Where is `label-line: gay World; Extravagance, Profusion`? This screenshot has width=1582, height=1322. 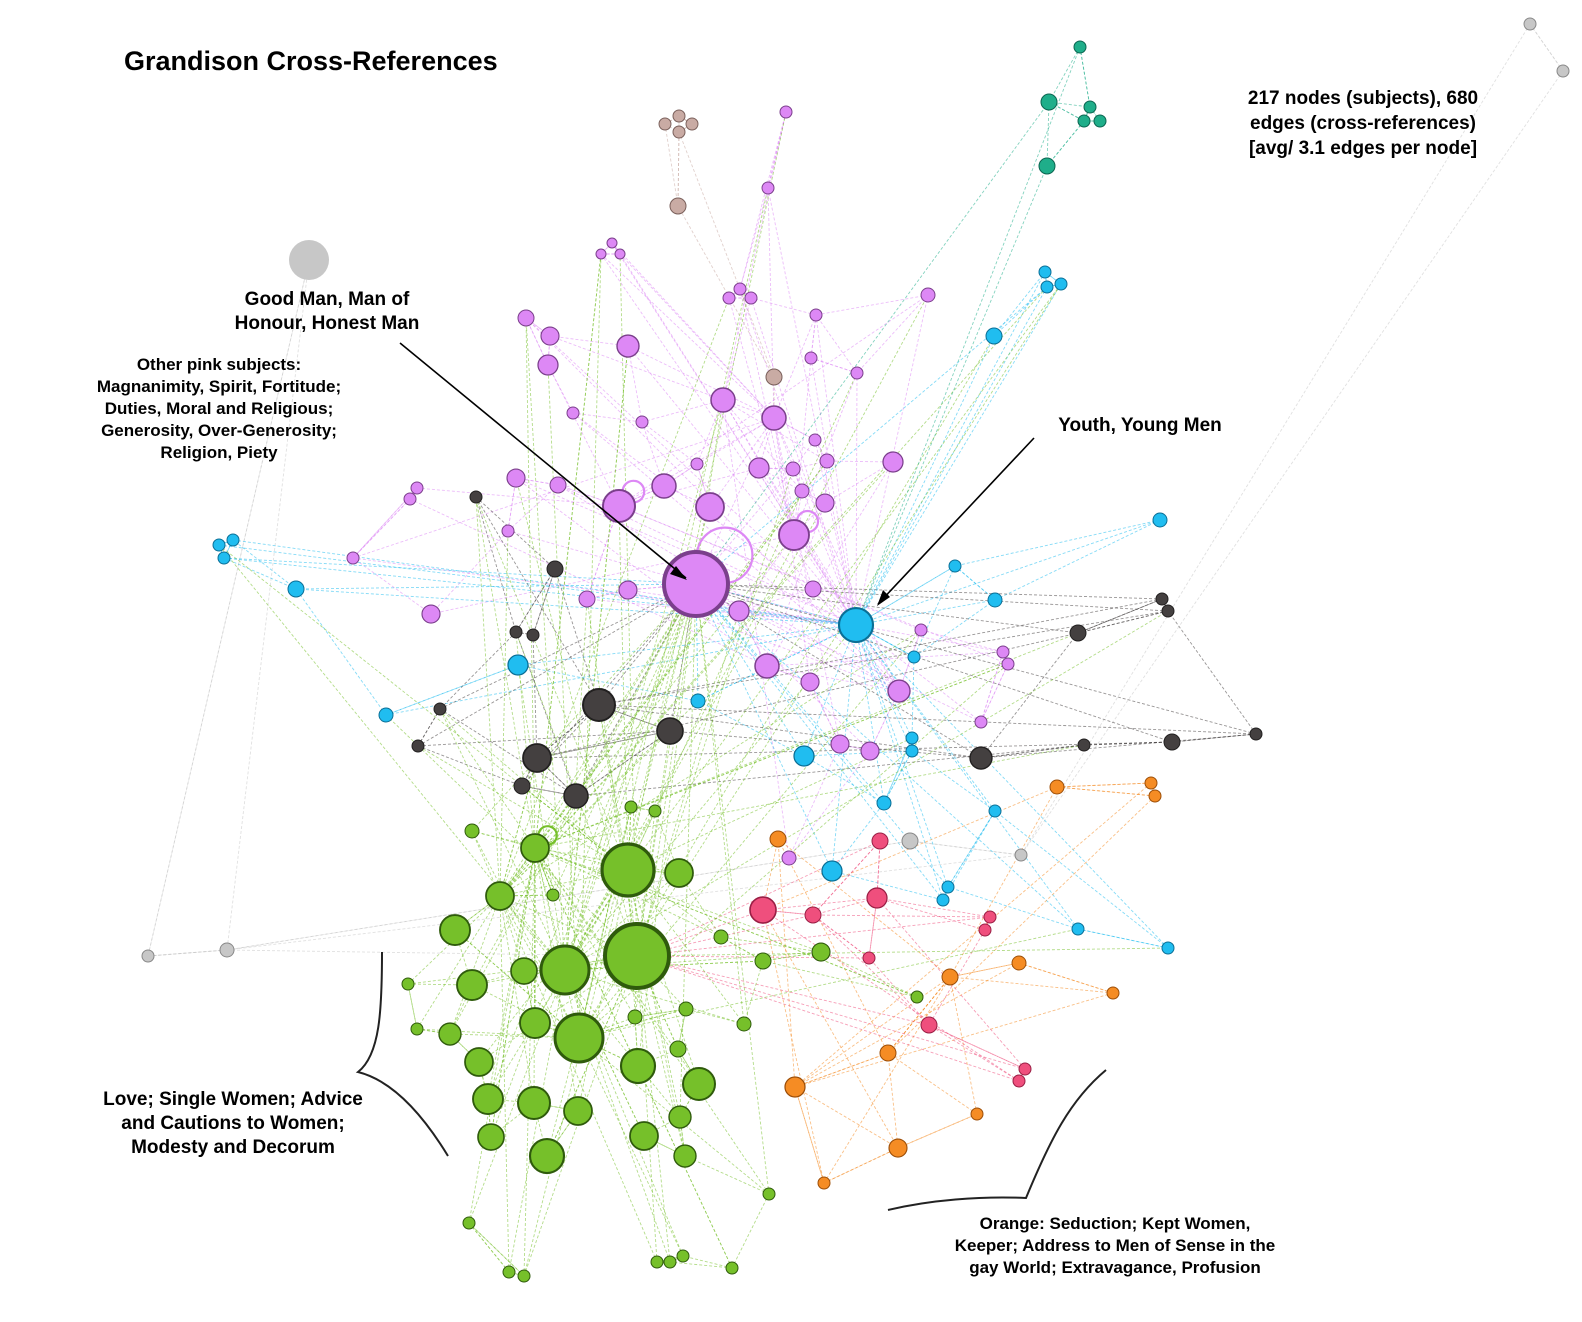
label-line: gay World; Extravagance, Profusion is located at coordinates (1115, 1267).